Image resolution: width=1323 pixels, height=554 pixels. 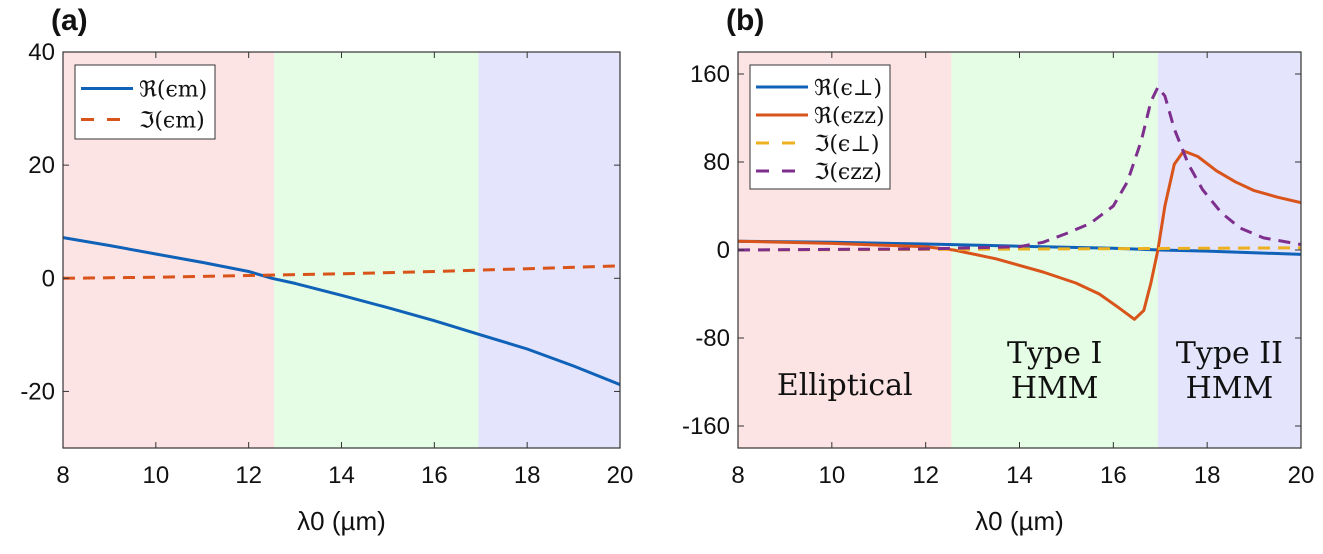 I want to click on y-tick-label: 160, so click(x=710, y=74).